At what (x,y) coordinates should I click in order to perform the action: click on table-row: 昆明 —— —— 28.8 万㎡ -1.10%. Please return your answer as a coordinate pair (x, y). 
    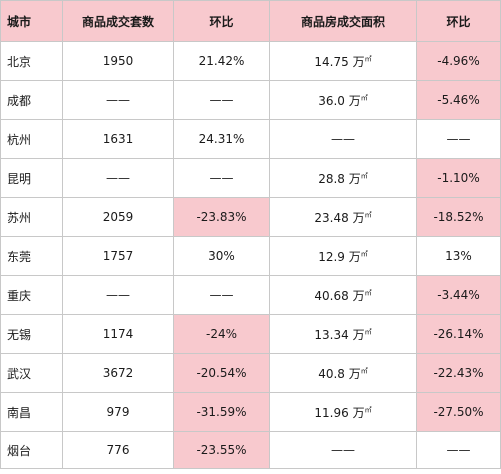
    Looking at the image, I should click on (250, 178).